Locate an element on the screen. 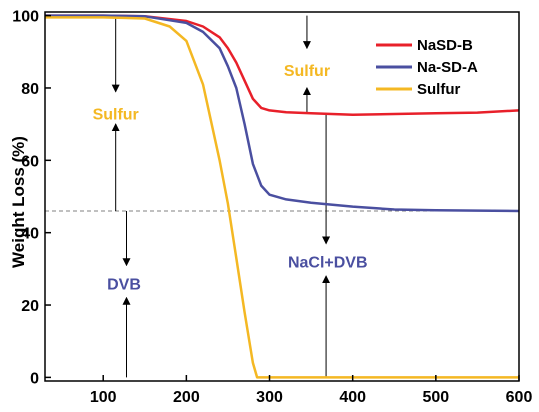  x-tick-label-500: 500 is located at coordinates (435, 397).